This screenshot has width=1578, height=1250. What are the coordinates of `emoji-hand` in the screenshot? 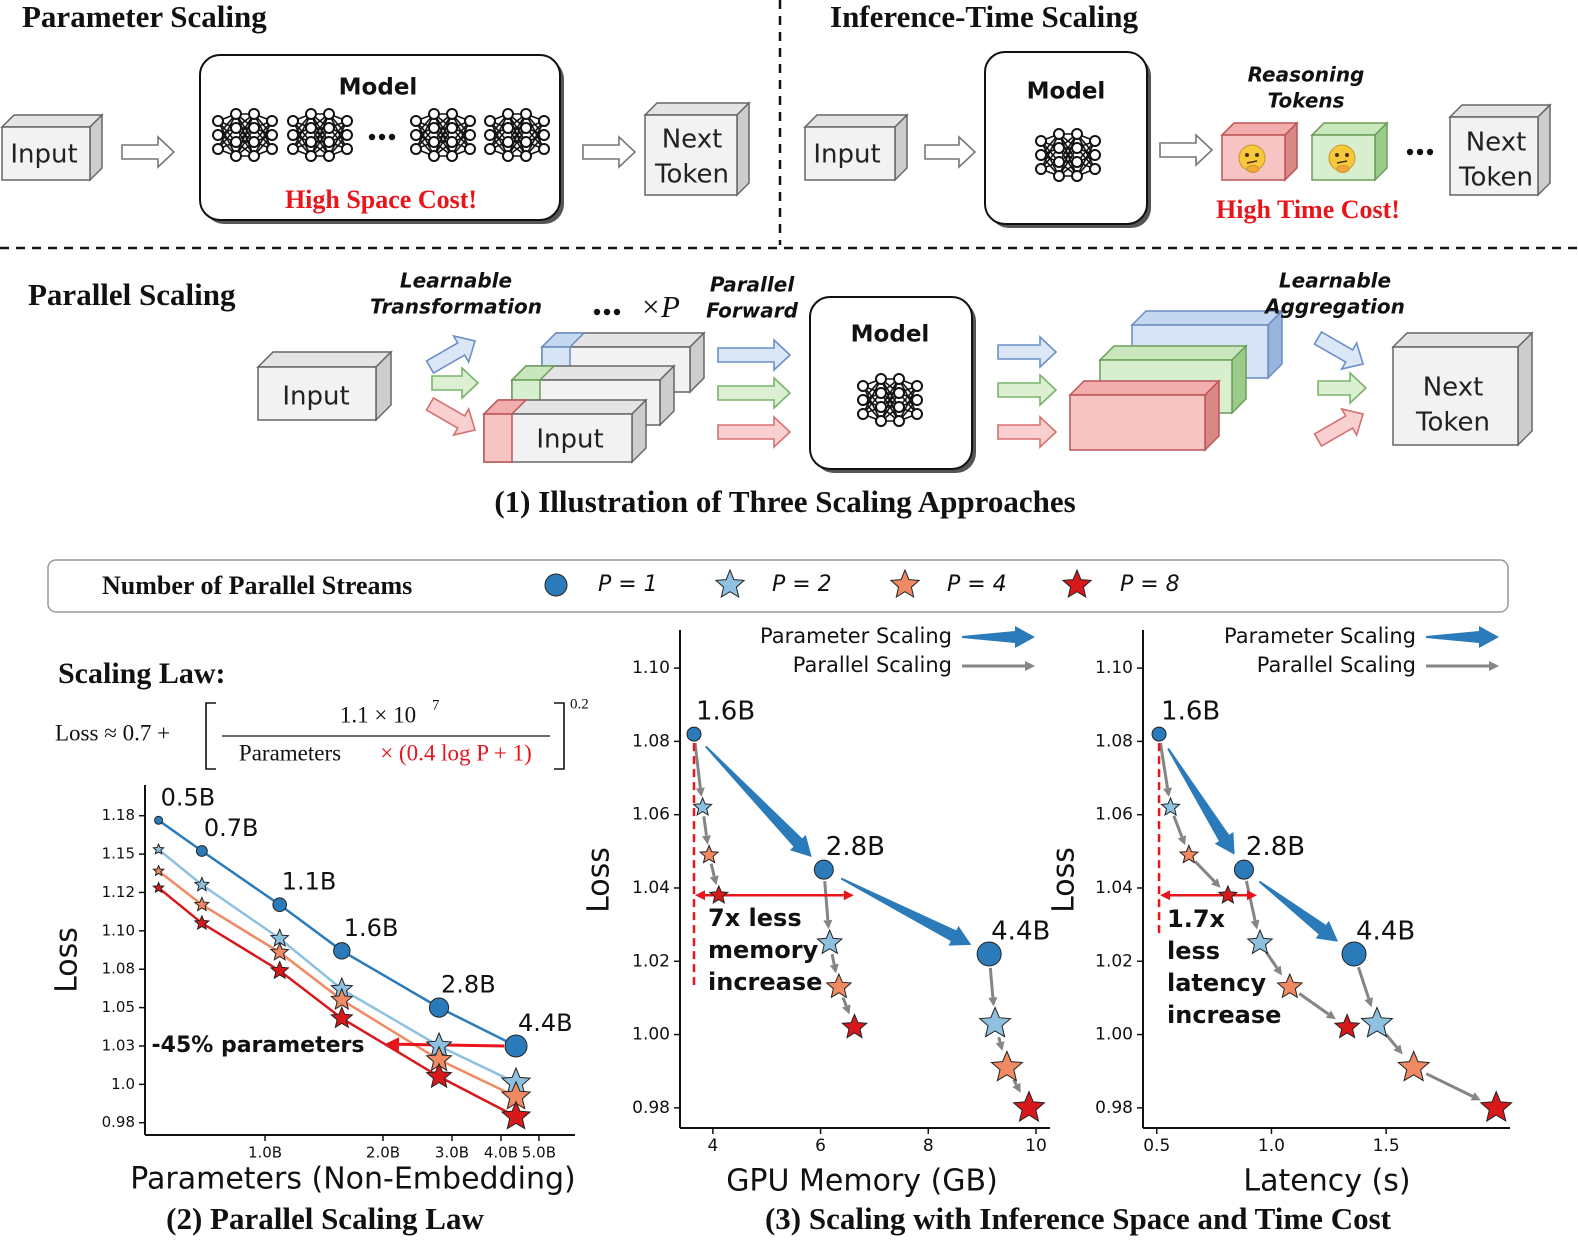 It's located at (1343, 169).